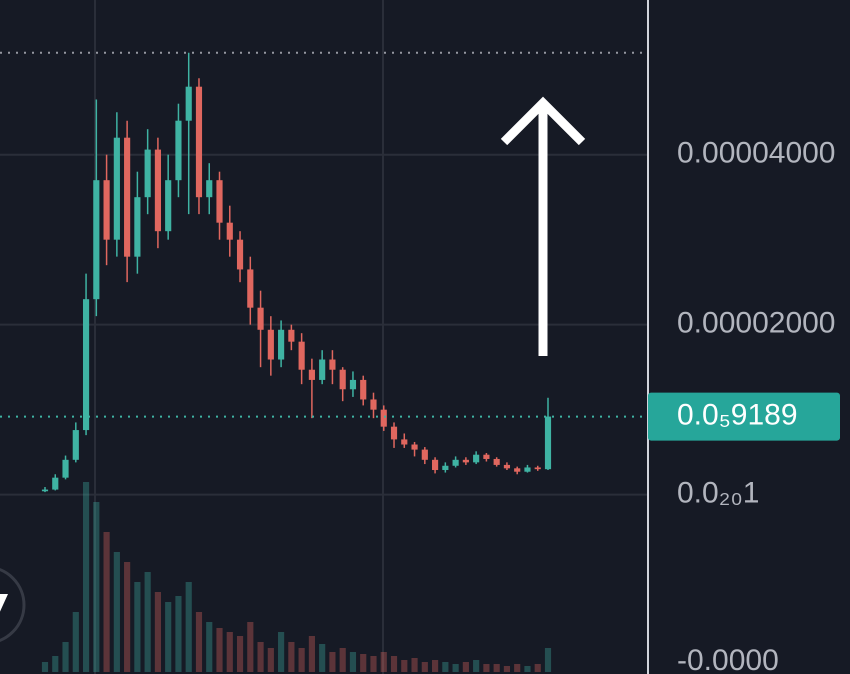  I want to click on arrow-head, so click(543, 121).